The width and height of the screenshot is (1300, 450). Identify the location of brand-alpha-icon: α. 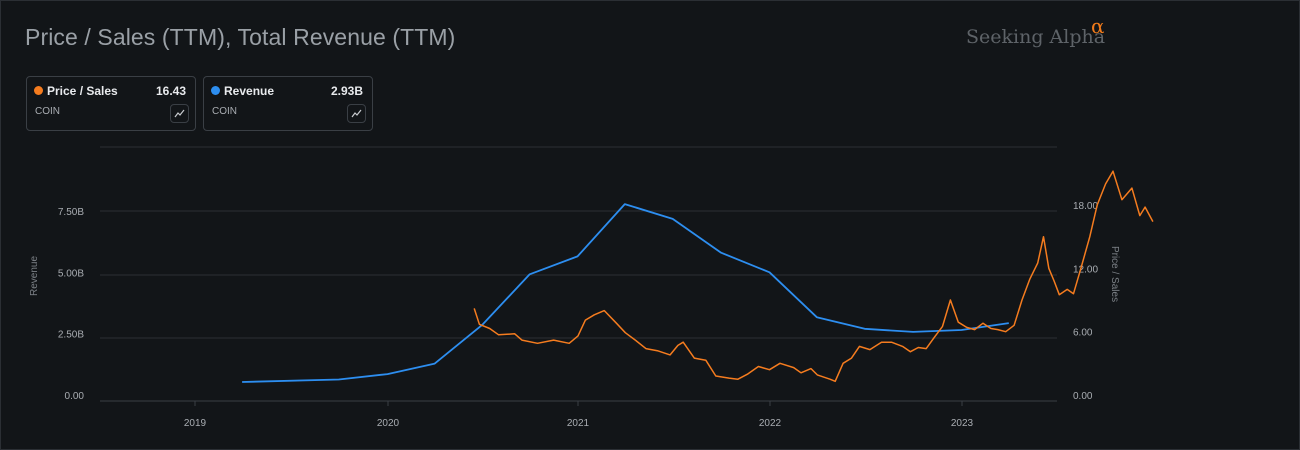
(1098, 26).